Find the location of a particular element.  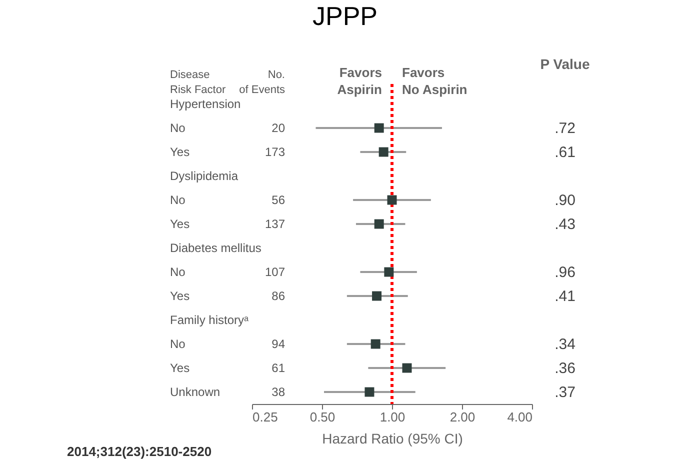

y-tick-label: Diabetes mellitus is located at coordinates (216, 248).